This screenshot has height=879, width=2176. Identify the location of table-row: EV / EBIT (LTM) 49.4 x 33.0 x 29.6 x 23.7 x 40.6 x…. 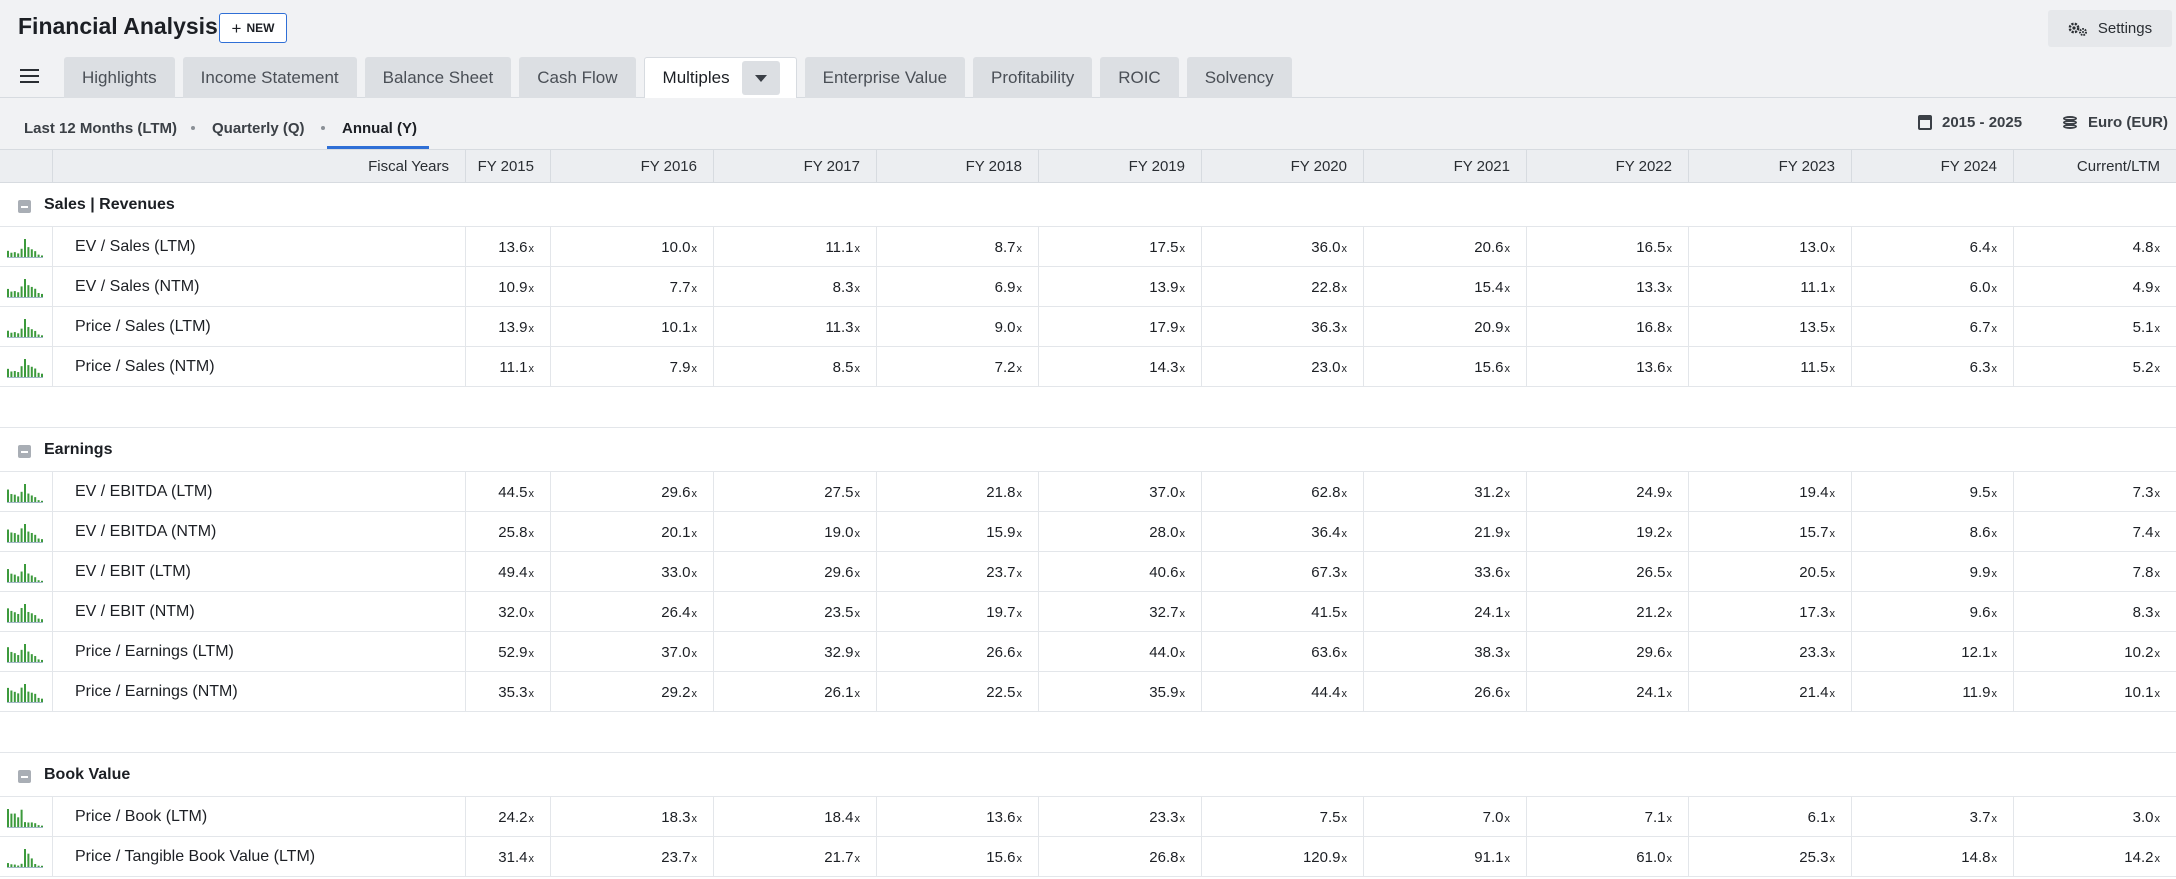
(1088, 572).